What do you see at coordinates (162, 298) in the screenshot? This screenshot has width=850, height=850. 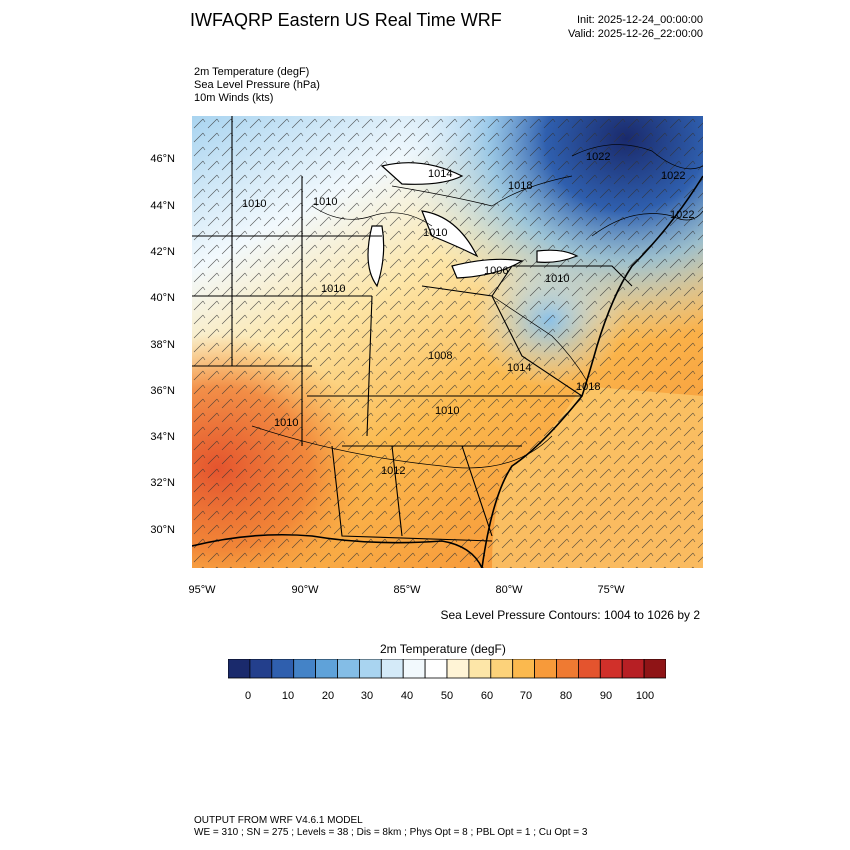 I see `lat-label: 40°N` at bounding box center [162, 298].